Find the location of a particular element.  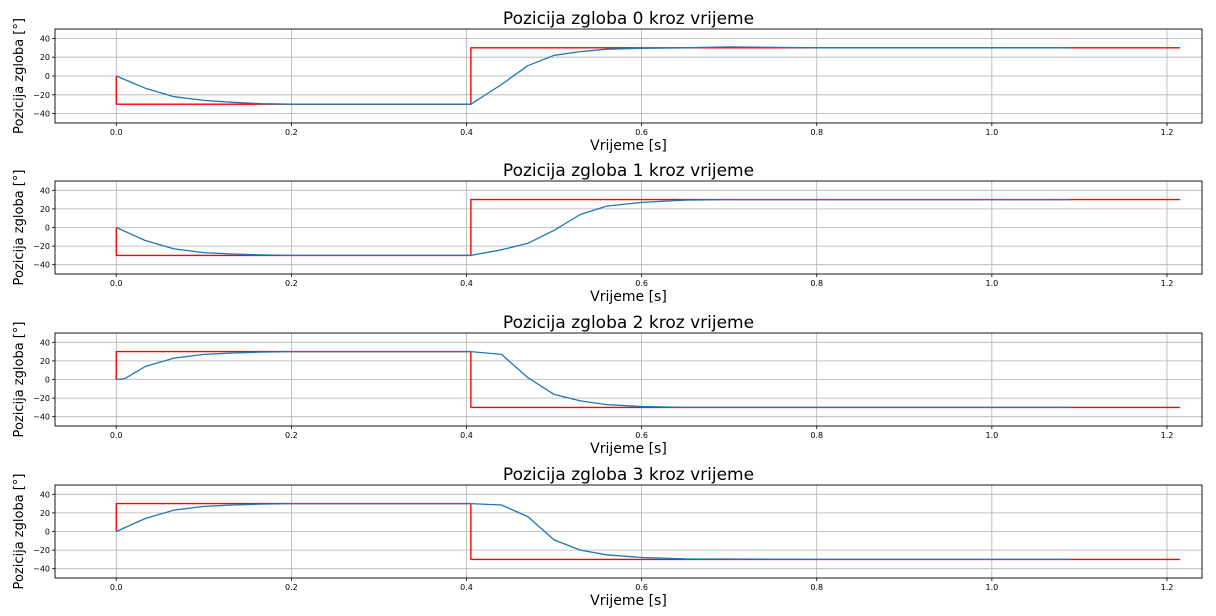

chart-title: Pozicija zgloba 2 kroz vrijeme is located at coordinates (628, 323).